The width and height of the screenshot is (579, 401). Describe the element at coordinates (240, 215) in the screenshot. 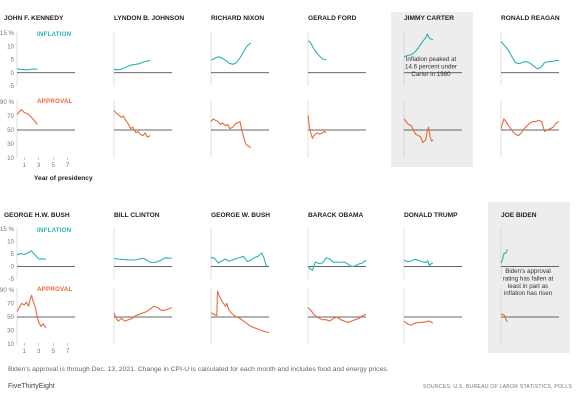

I see `panel-title-george-w-bush: GEORGE W. BUSH` at that location.